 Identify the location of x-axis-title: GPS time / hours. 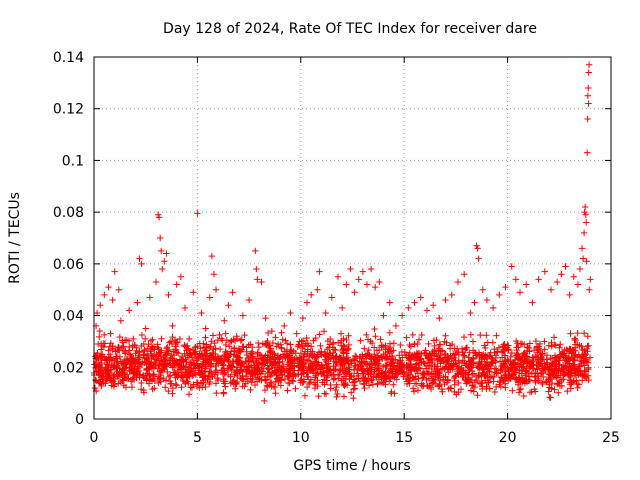
(351, 466).